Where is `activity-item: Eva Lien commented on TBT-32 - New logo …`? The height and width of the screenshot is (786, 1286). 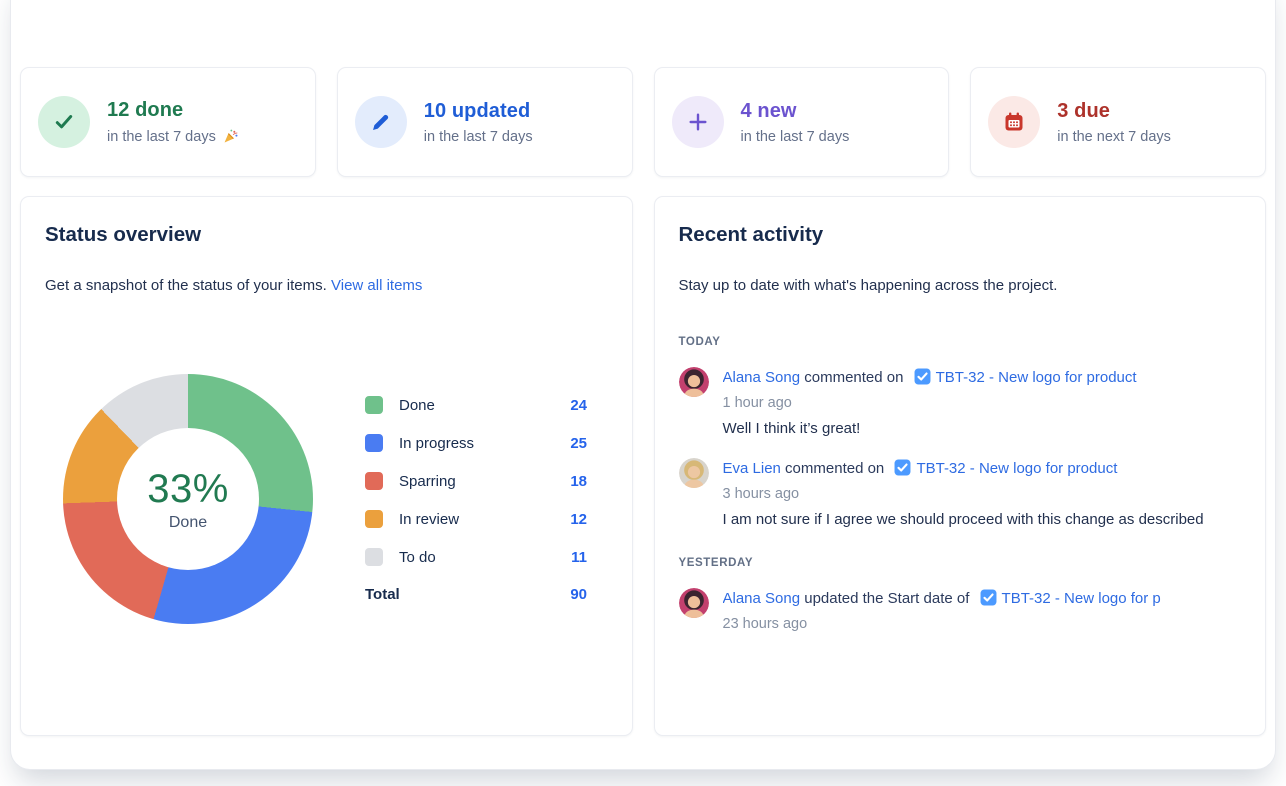 activity-item: Eva Lien commented on TBT-32 - New logo … is located at coordinates (960, 494).